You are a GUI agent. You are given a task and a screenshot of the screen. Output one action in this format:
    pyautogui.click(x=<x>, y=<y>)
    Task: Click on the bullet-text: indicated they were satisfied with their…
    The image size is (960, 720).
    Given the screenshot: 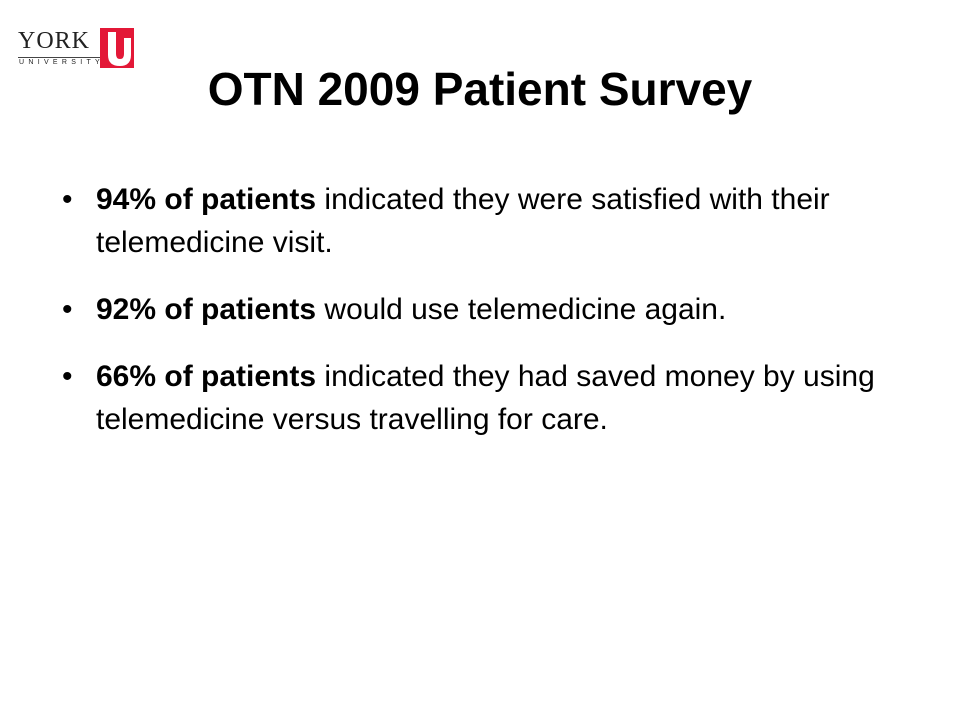 What is the action you would take?
    pyautogui.click(x=463, y=221)
    